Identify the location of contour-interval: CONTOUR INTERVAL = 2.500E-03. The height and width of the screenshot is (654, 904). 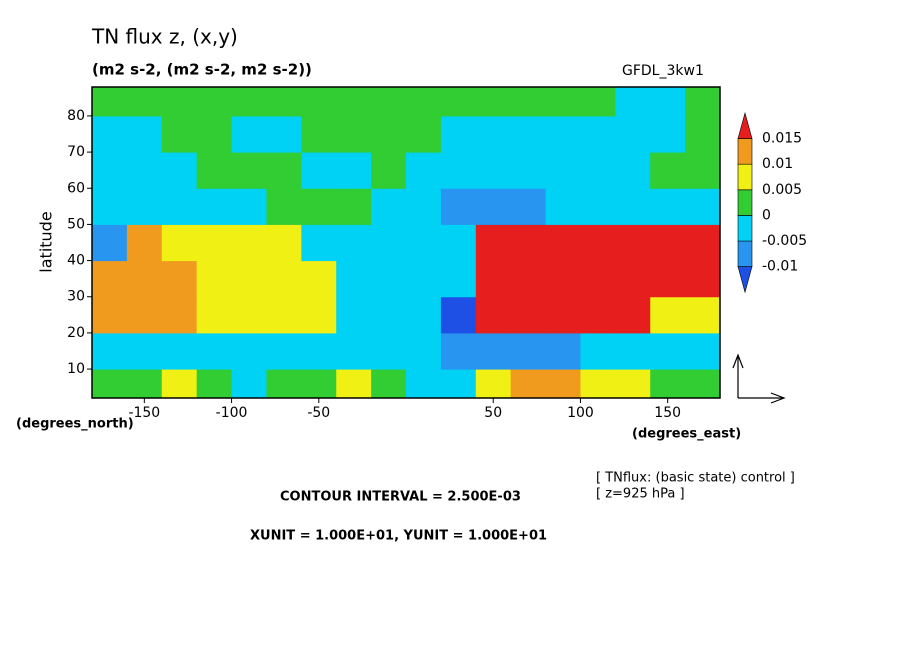
(400, 497).